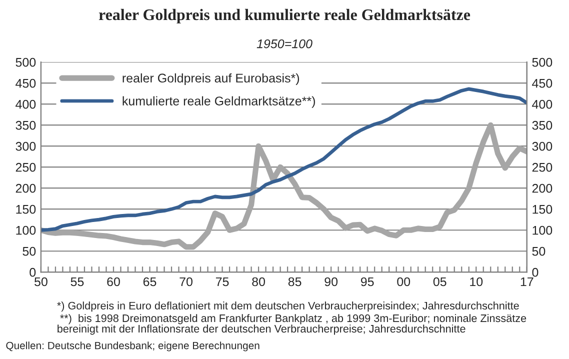 The width and height of the screenshot is (569, 359). What do you see at coordinates (211, 79) in the screenshot?
I see `legend-label: realer Goldpreis auf Eurobasis*)` at bounding box center [211, 79].